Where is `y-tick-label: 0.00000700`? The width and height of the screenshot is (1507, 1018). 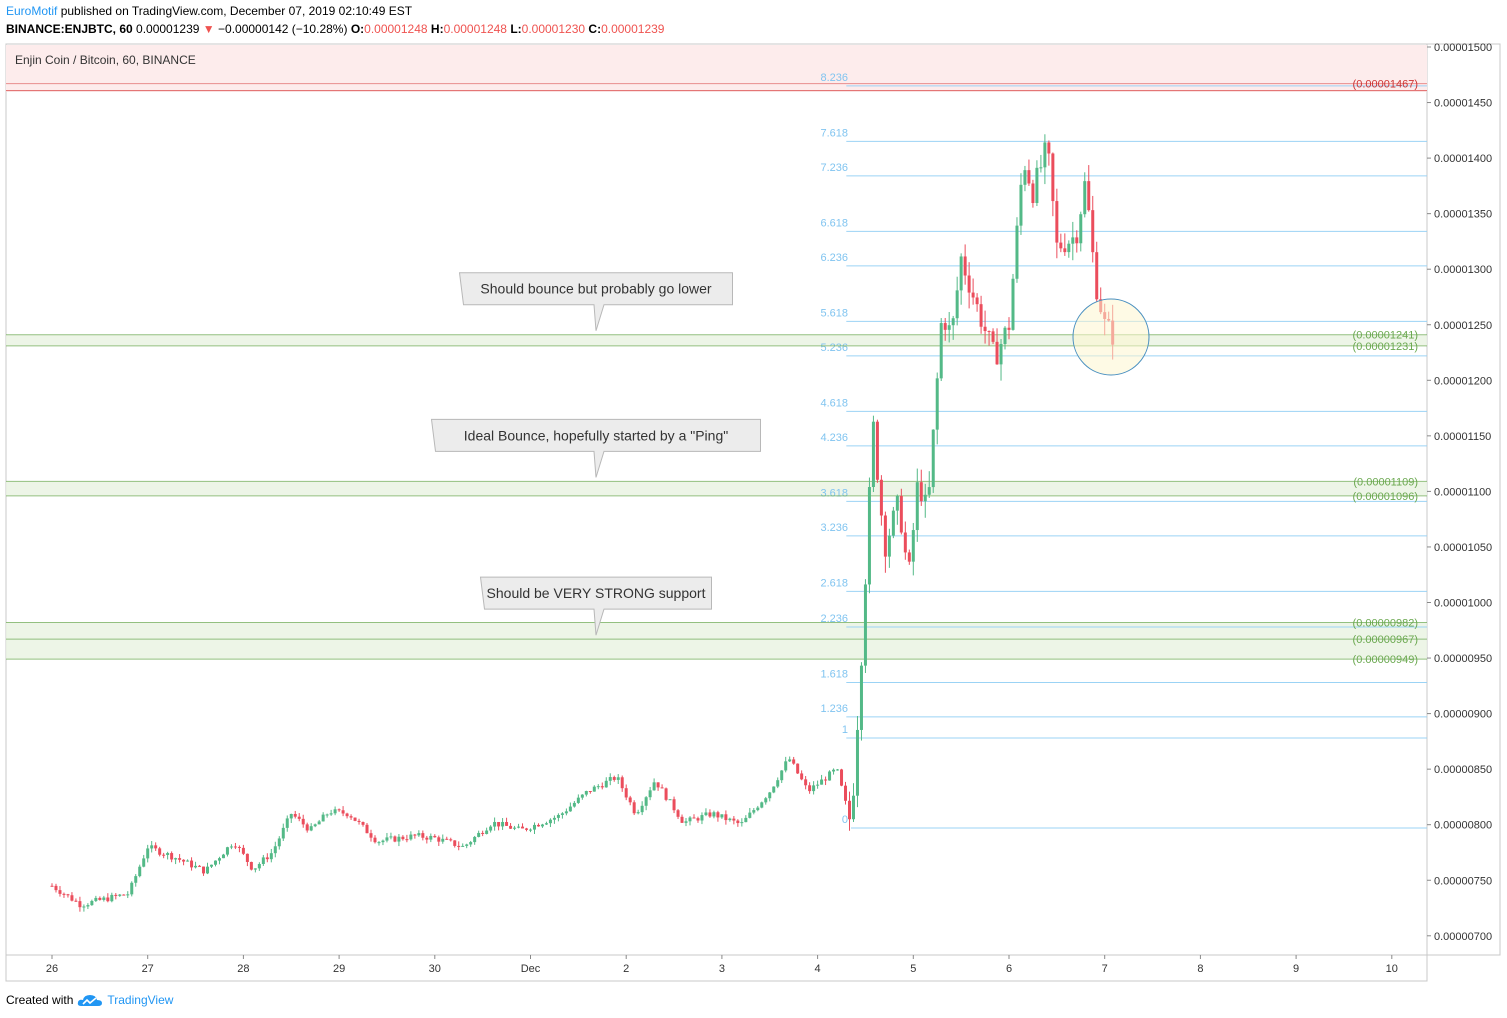
y-tick-label: 0.00000700 is located at coordinates (1463, 937).